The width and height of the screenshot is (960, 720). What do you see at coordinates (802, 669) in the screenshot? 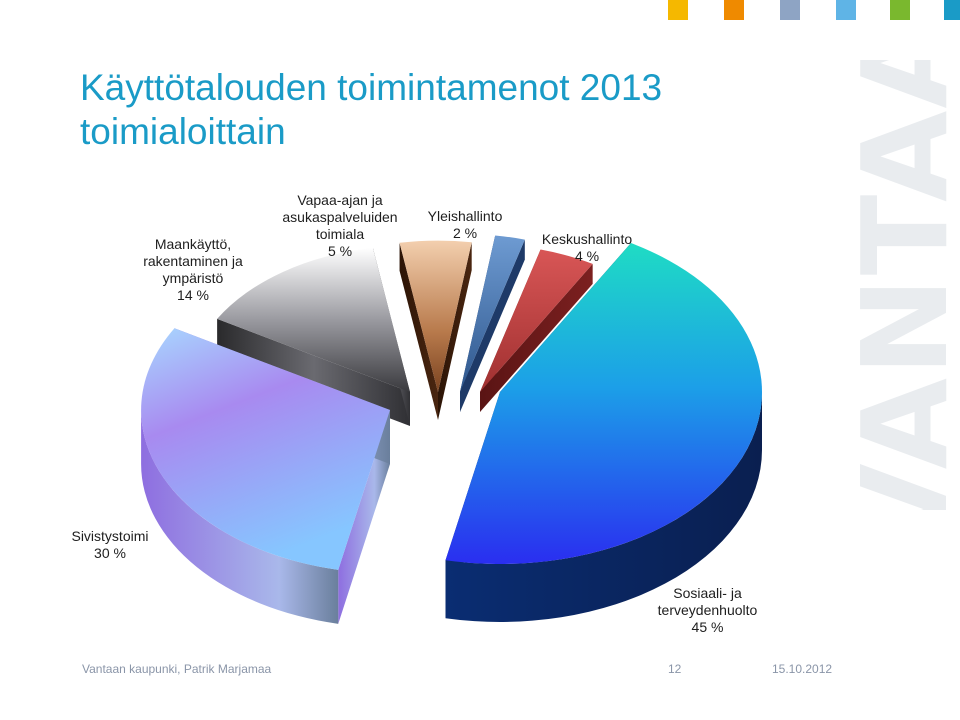
I see `footer-date: 15.10.2012` at bounding box center [802, 669].